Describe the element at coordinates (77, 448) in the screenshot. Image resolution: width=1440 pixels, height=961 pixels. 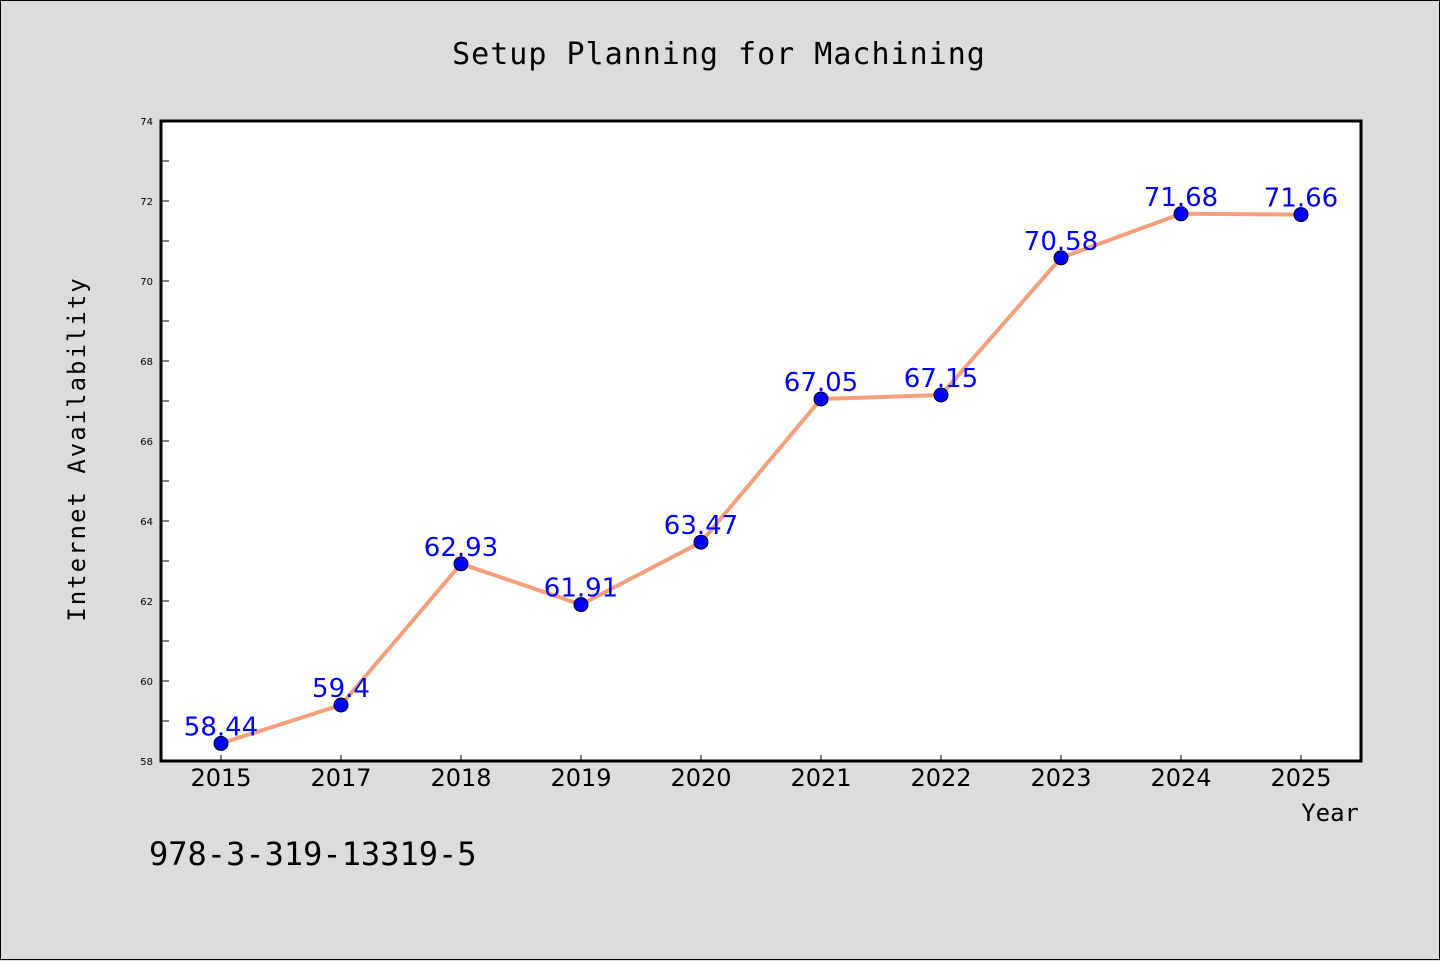
I see `y-axis-label: Internet Availability` at that location.